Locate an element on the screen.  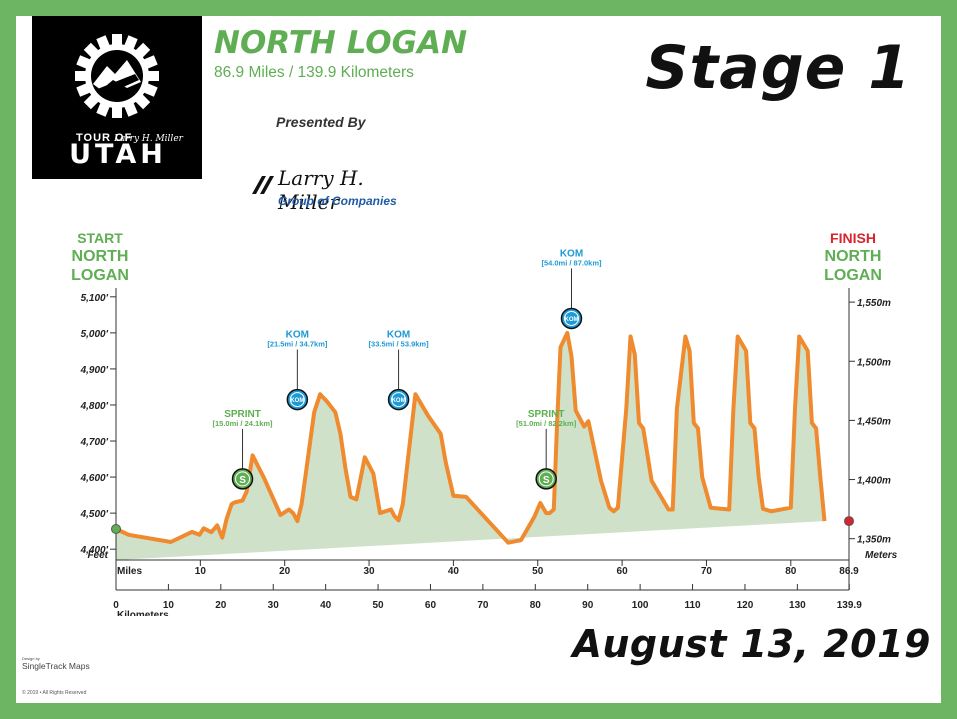
km-tick-label: 10 is located at coordinates (169, 605).